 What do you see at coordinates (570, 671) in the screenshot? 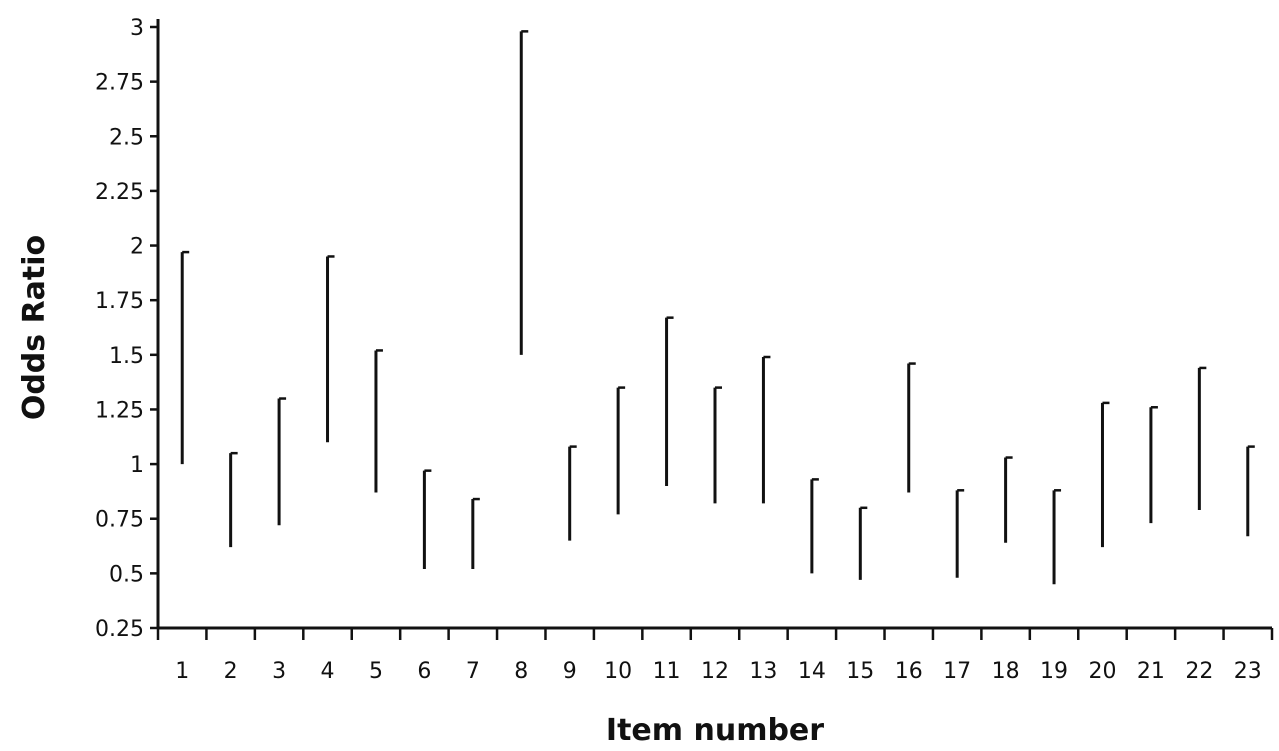
I see `x-tick-label: 9` at bounding box center [570, 671].